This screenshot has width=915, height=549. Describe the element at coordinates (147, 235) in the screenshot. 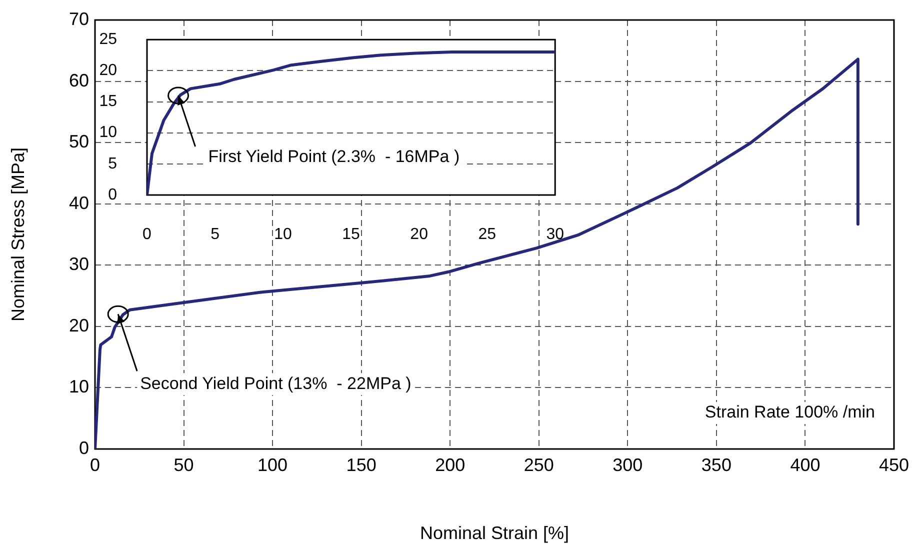

I see `x-tick-label: 0` at that location.